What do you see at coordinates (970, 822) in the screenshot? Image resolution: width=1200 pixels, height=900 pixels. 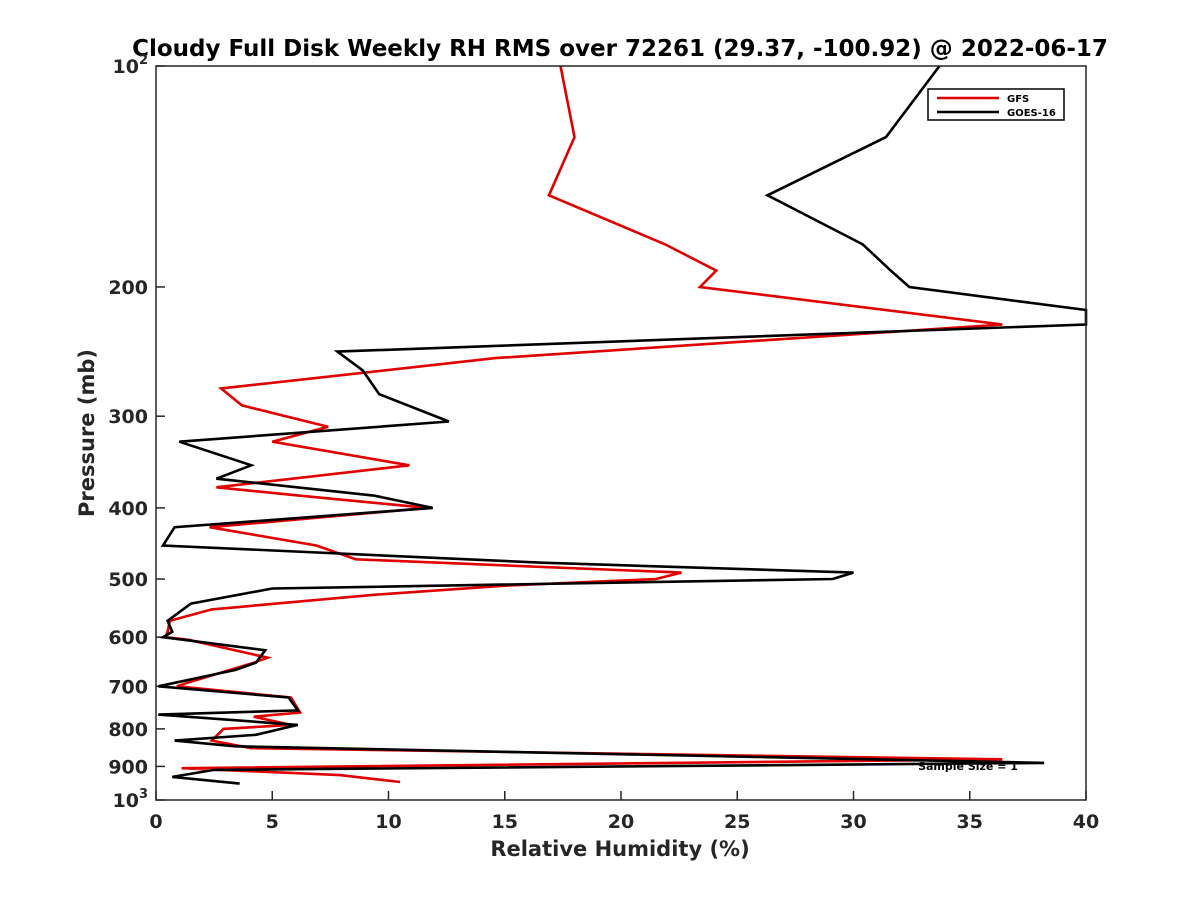 I see `x-tick-label: 35` at bounding box center [970, 822].